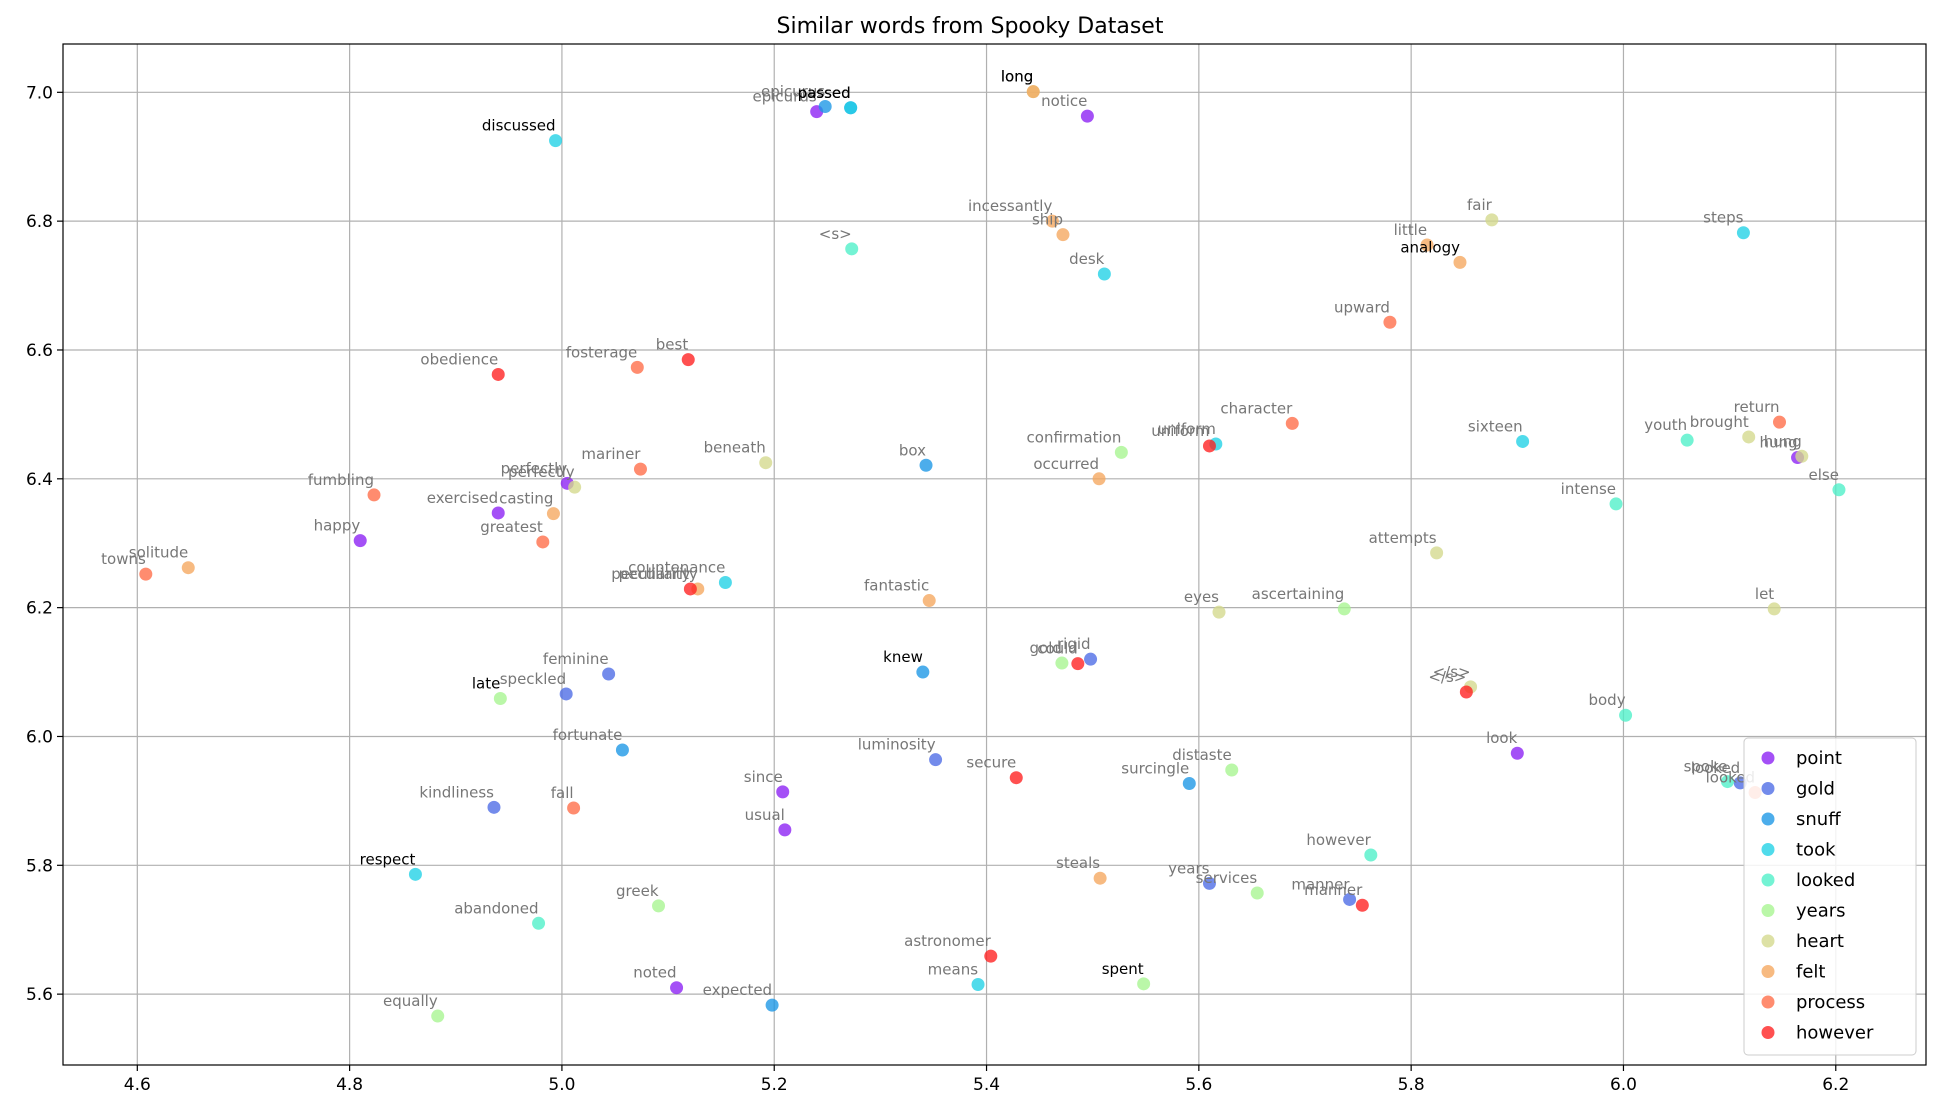 This screenshot has height=1115, width=1937. Describe the element at coordinates (1403, 538) in the screenshot. I see `point-label: attempts` at that location.